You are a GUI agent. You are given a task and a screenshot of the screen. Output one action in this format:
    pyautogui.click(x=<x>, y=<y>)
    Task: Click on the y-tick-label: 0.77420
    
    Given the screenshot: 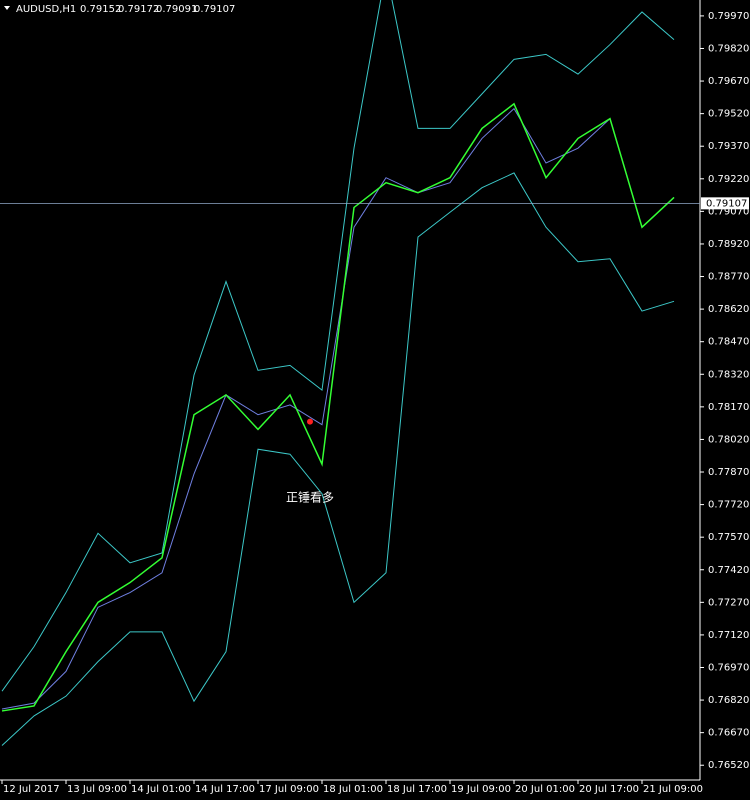 What is the action you would take?
    pyautogui.click(x=728, y=570)
    